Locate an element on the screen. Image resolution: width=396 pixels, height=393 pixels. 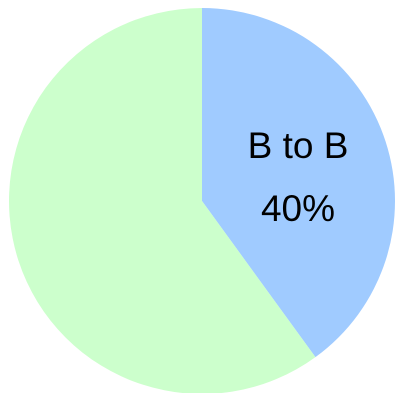
slice-label-b-to-b-name: B to B is located at coordinates (298, 145).